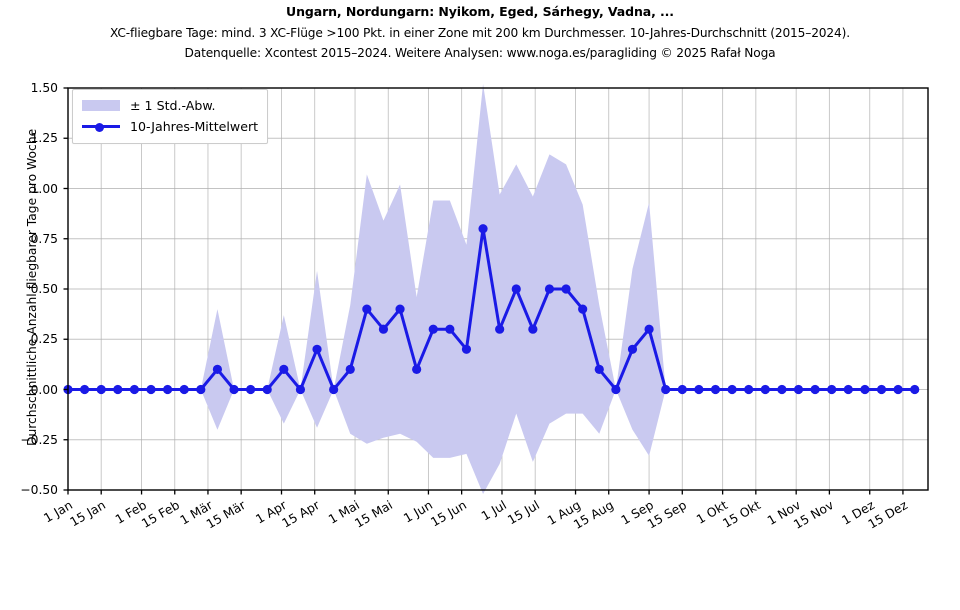 Image resolution: width=960 pixels, height=610 pixels. I want to click on legend-item-mean: 10-Jahres-Mittelwert, so click(170, 126).